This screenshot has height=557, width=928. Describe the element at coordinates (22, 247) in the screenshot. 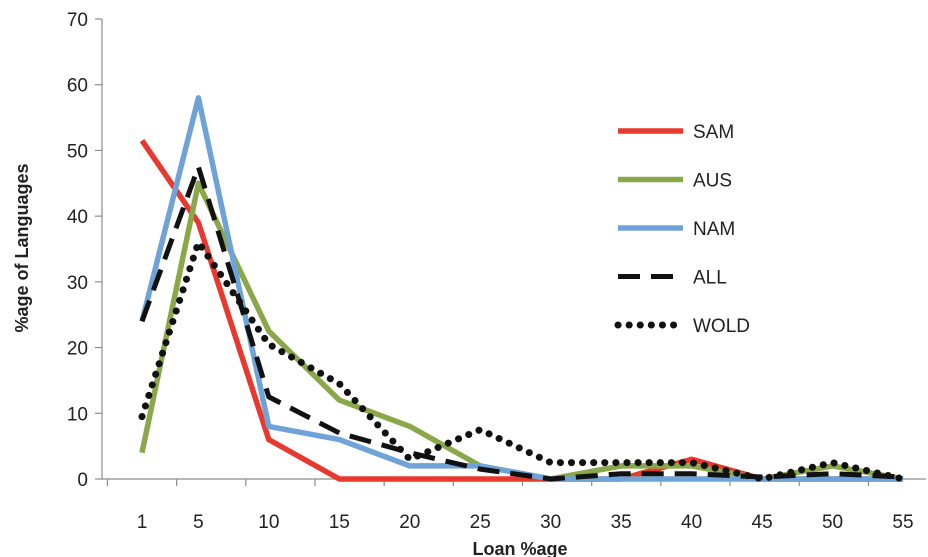

I see `y-axis-title: %age of Languages` at that location.